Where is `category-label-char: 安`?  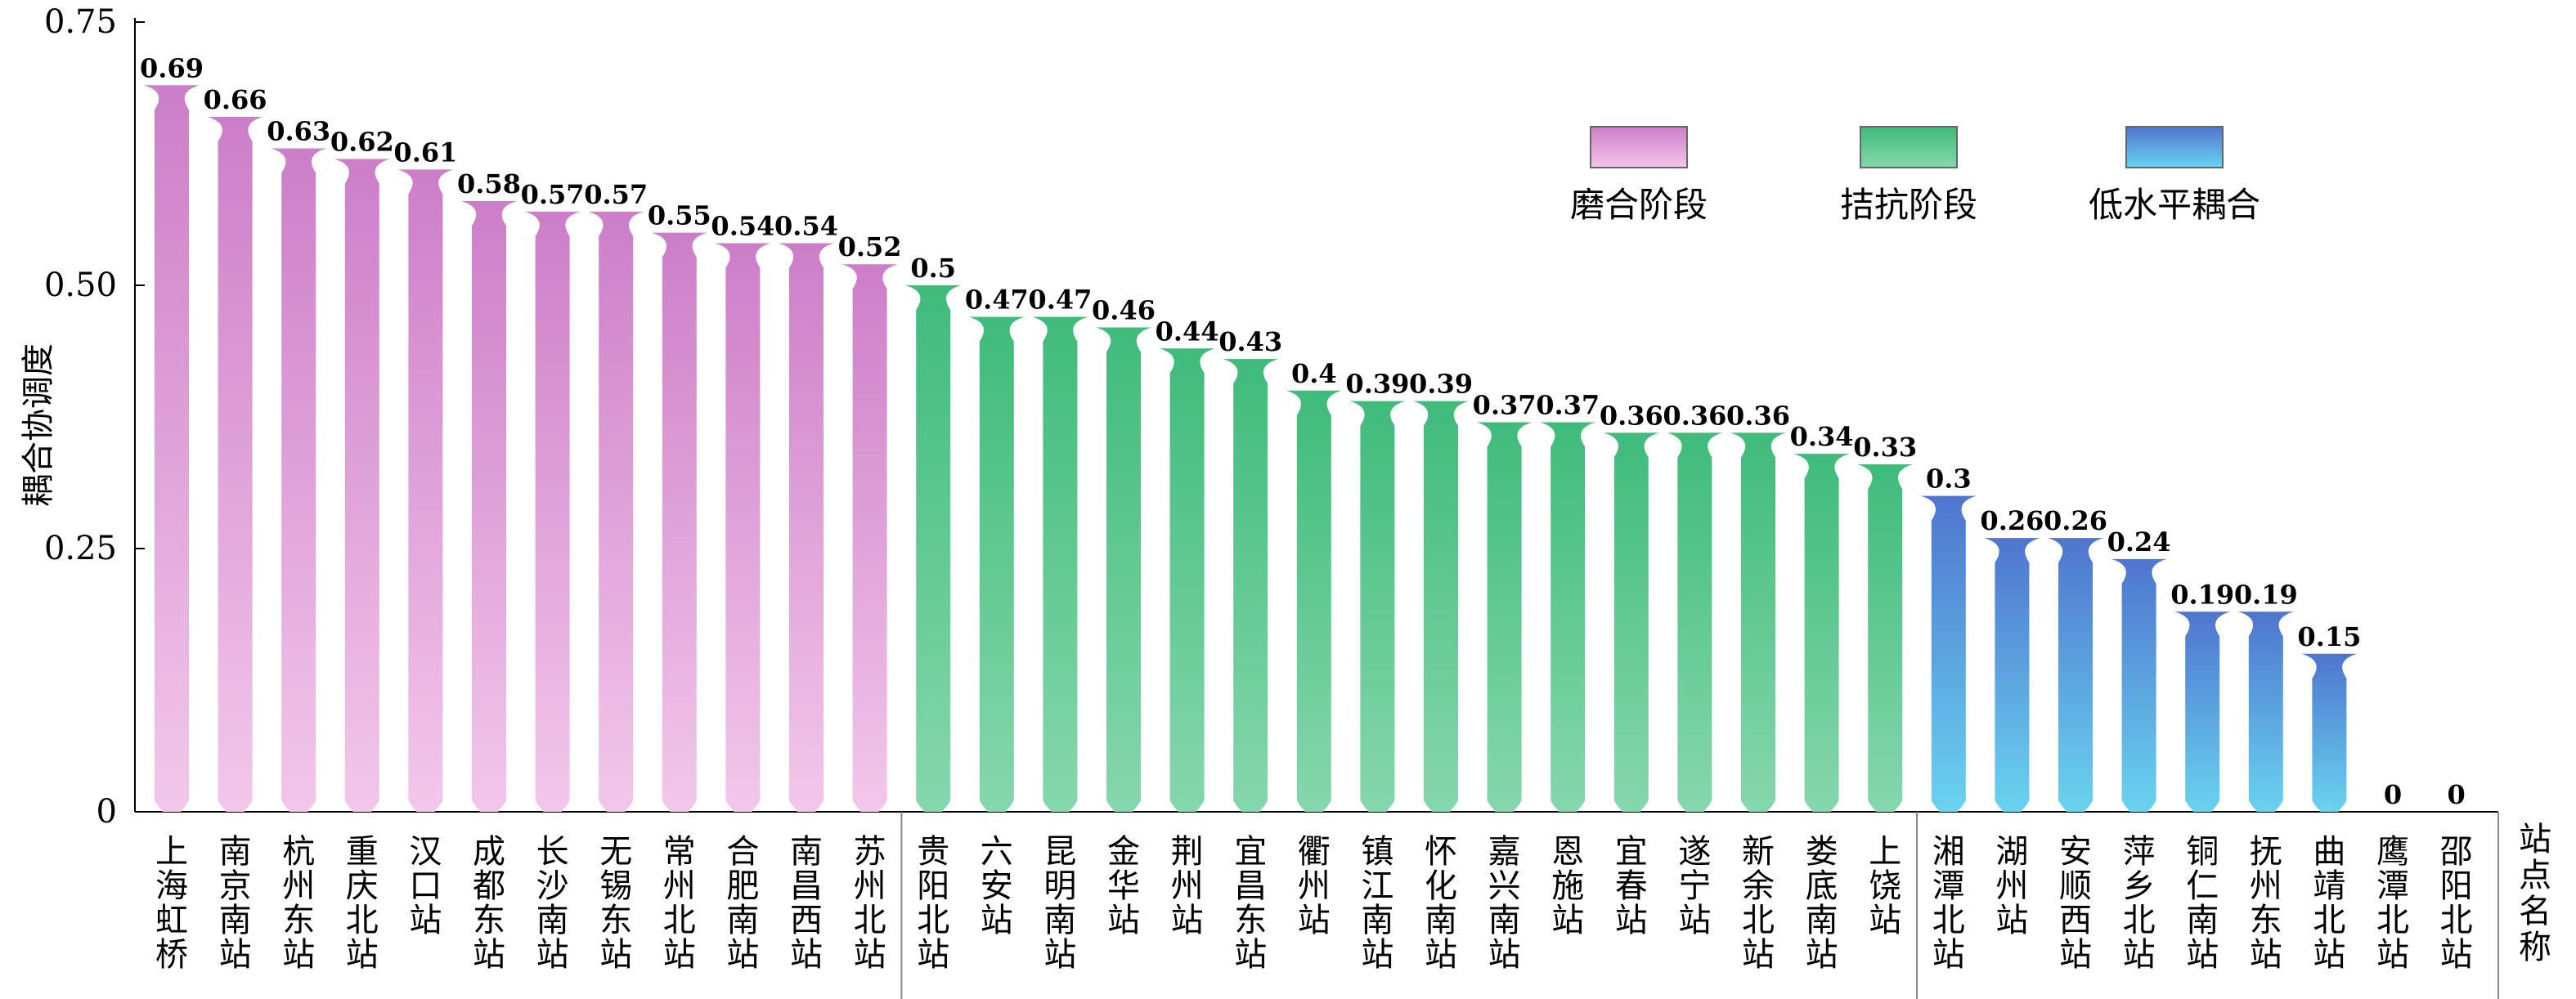 category-label-char: 安 is located at coordinates (997, 886).